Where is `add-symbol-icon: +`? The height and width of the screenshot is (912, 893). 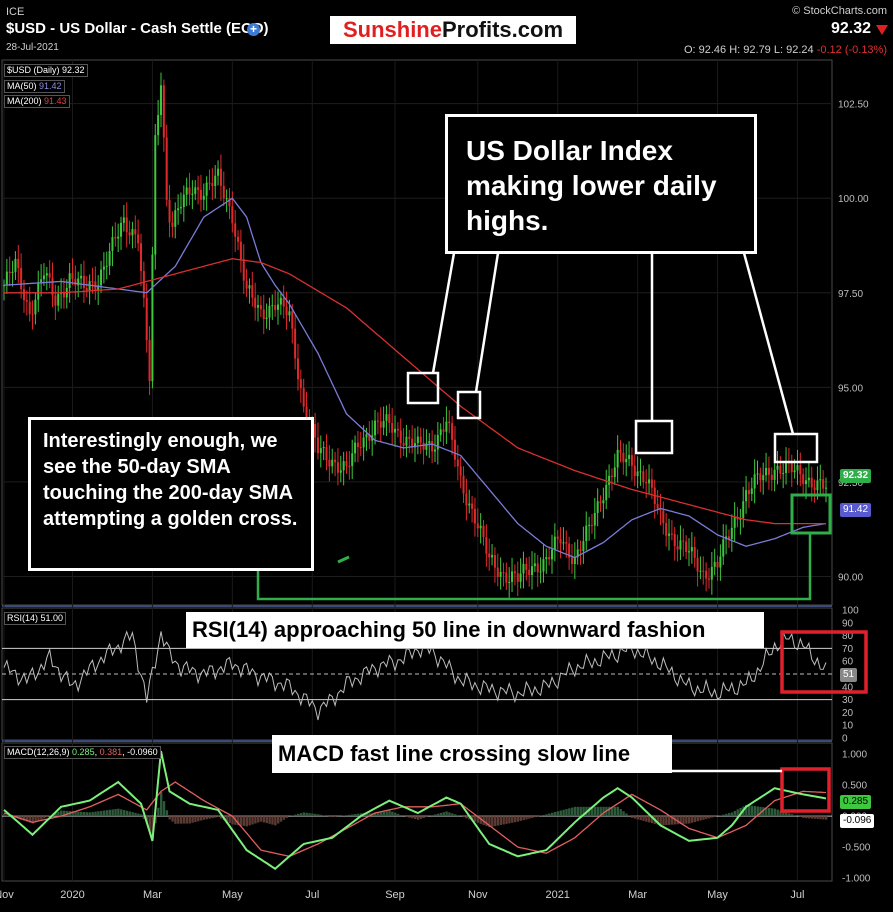 add-symbol-icon: + is located at coordinates (253, 29).